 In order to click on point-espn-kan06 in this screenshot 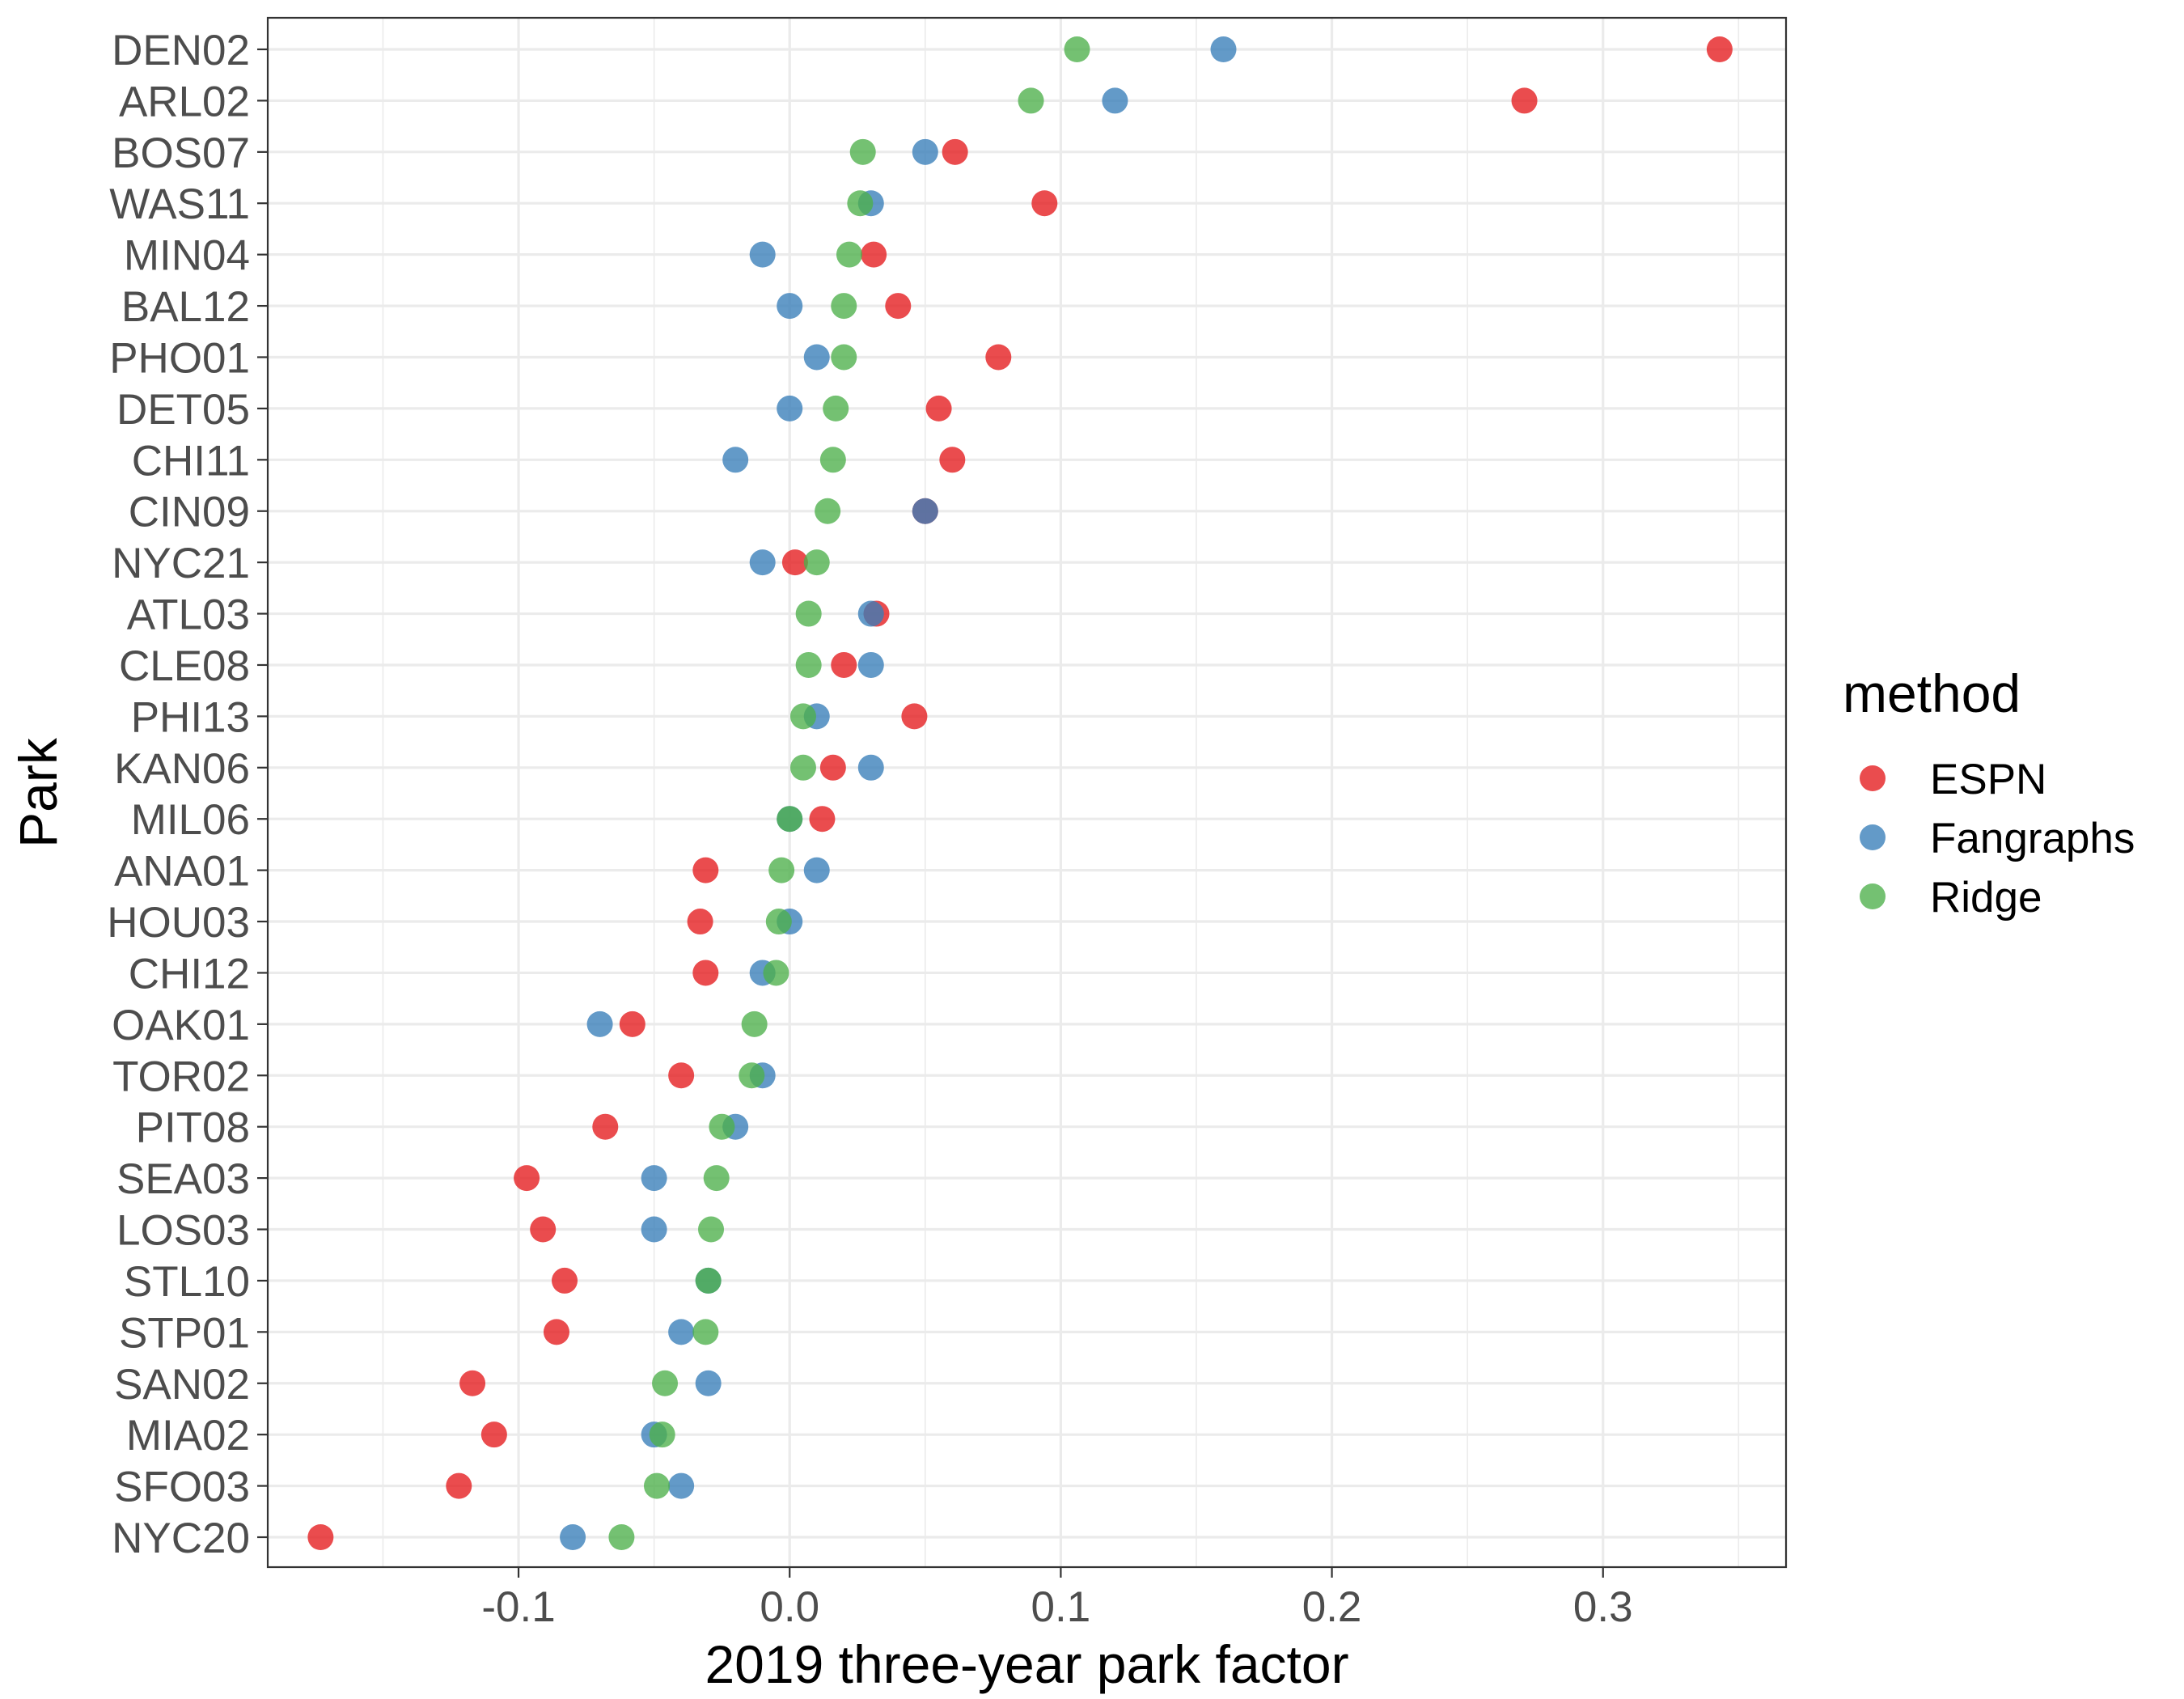, I will do `click(832, 767)`.